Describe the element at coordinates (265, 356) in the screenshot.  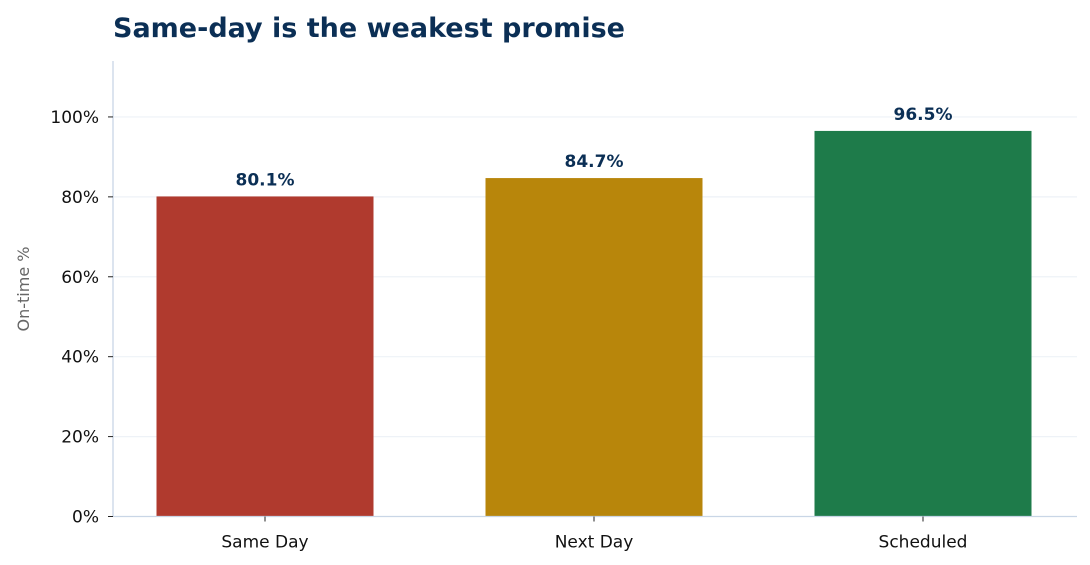
I see `bar-same-day` at that location.